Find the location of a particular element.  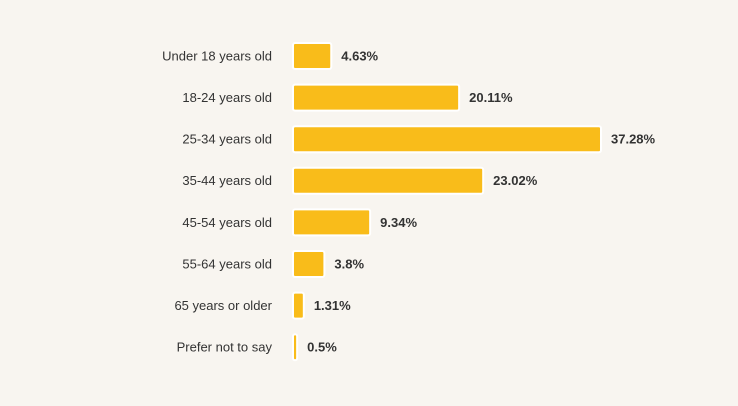

category-label: Prefer not to say is located at coordinates (225, 347).